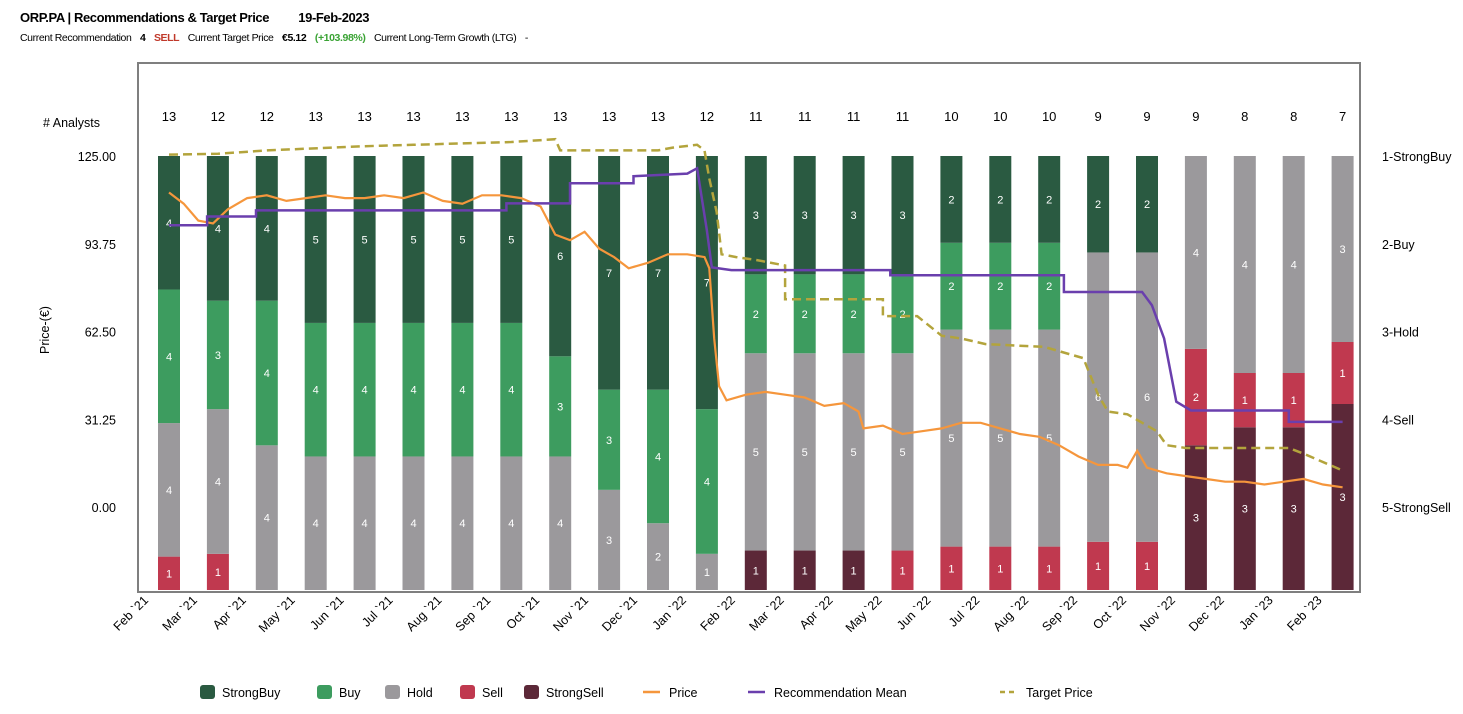  Describe the element at coordinates (913, 612) in the screenshot. I see `x-tick-label: Jun `22` at that location.